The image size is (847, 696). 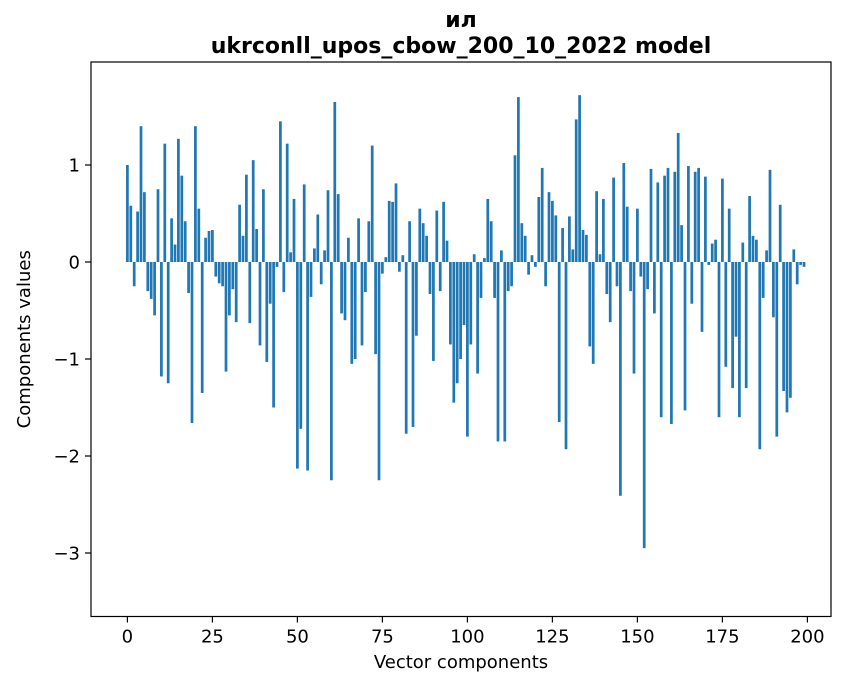 I want to click on title-model: ukrconll_upos_cbow_200_10_2022 model, so click(x=461, y=46).